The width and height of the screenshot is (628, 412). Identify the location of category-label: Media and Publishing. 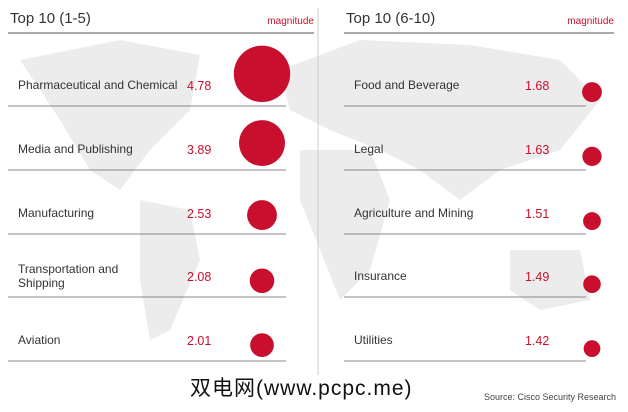
(75, 149).